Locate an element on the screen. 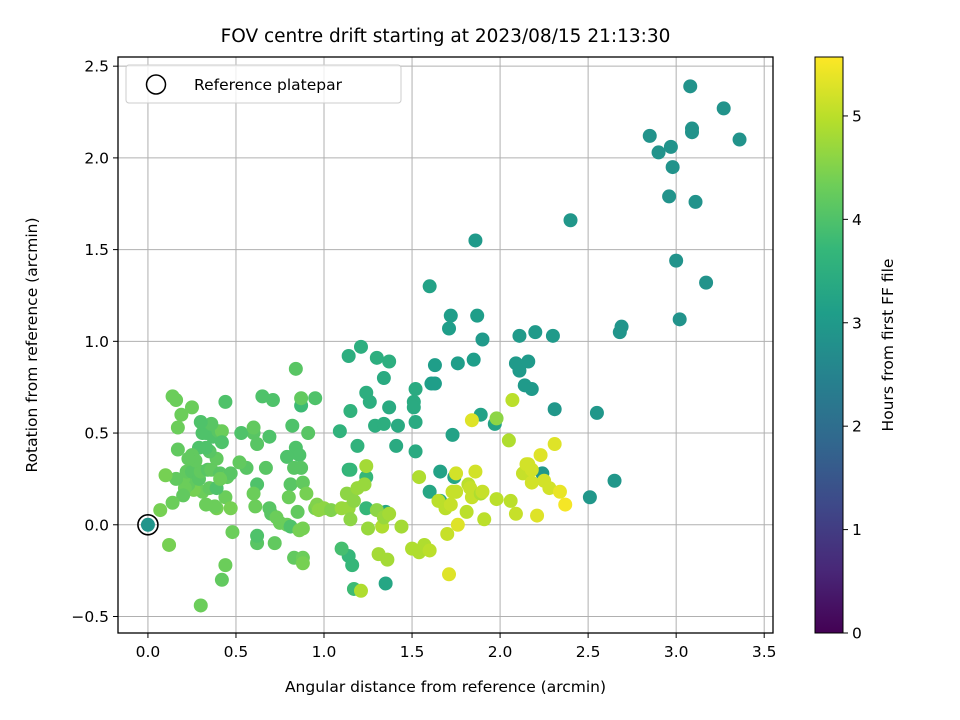 The image size is (960, 720). reference-marker is located at coordinates (148, 524).